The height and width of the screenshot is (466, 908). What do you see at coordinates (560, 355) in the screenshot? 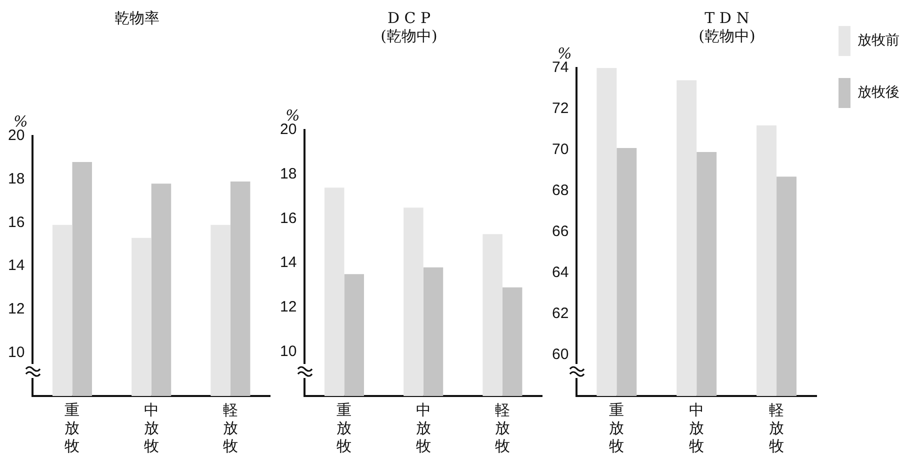
I see `y-tick-label: 60` at bounding box center [560, 355].